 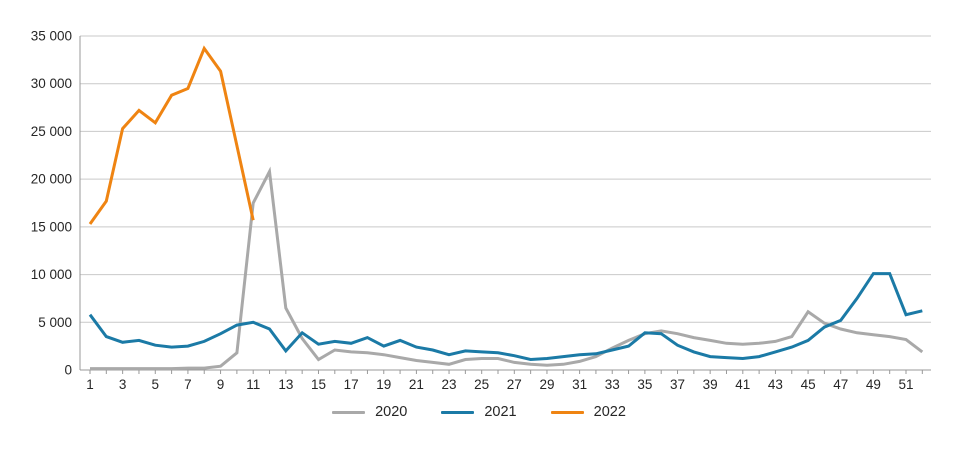 I want to click on x-tick-label: 15, so click(x=318, y=384).